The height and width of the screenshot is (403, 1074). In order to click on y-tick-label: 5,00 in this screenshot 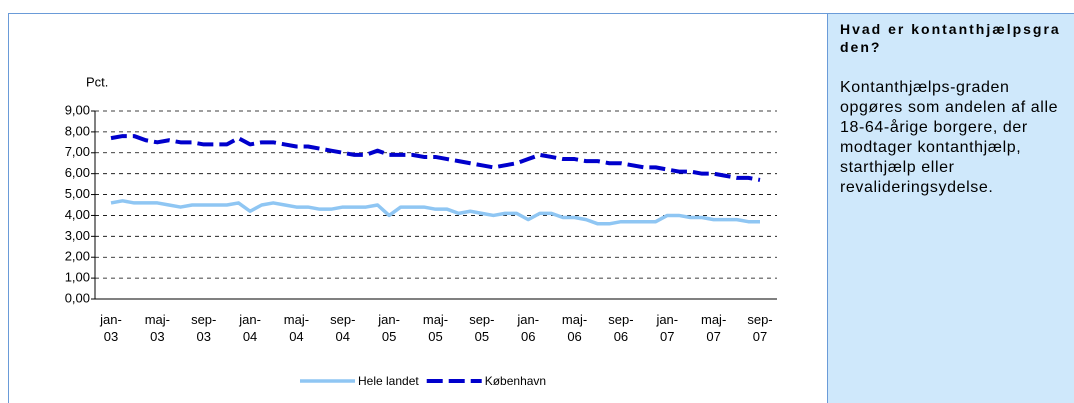, I will do `click(77, 193)`.